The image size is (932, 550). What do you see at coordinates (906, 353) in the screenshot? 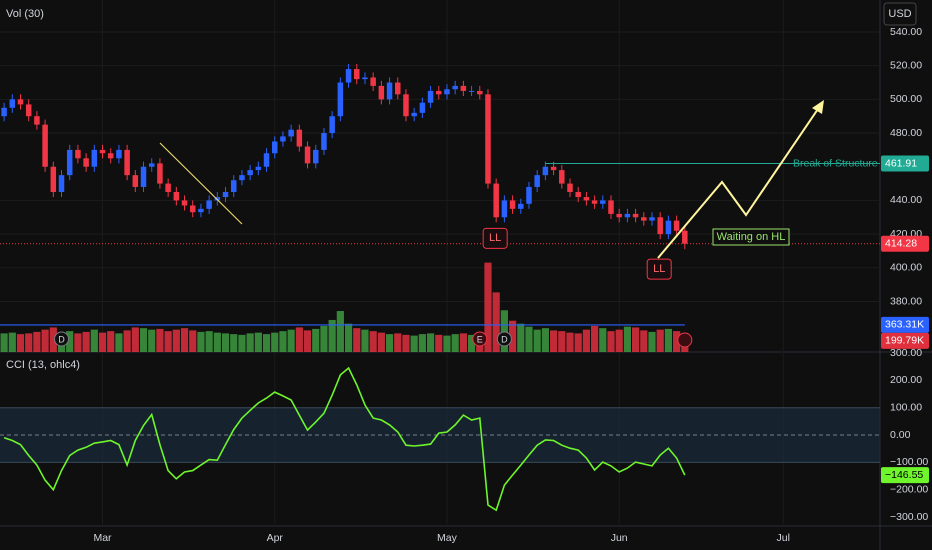
I see `y-tick-label: 300.00` at bounding box center [906, 353].